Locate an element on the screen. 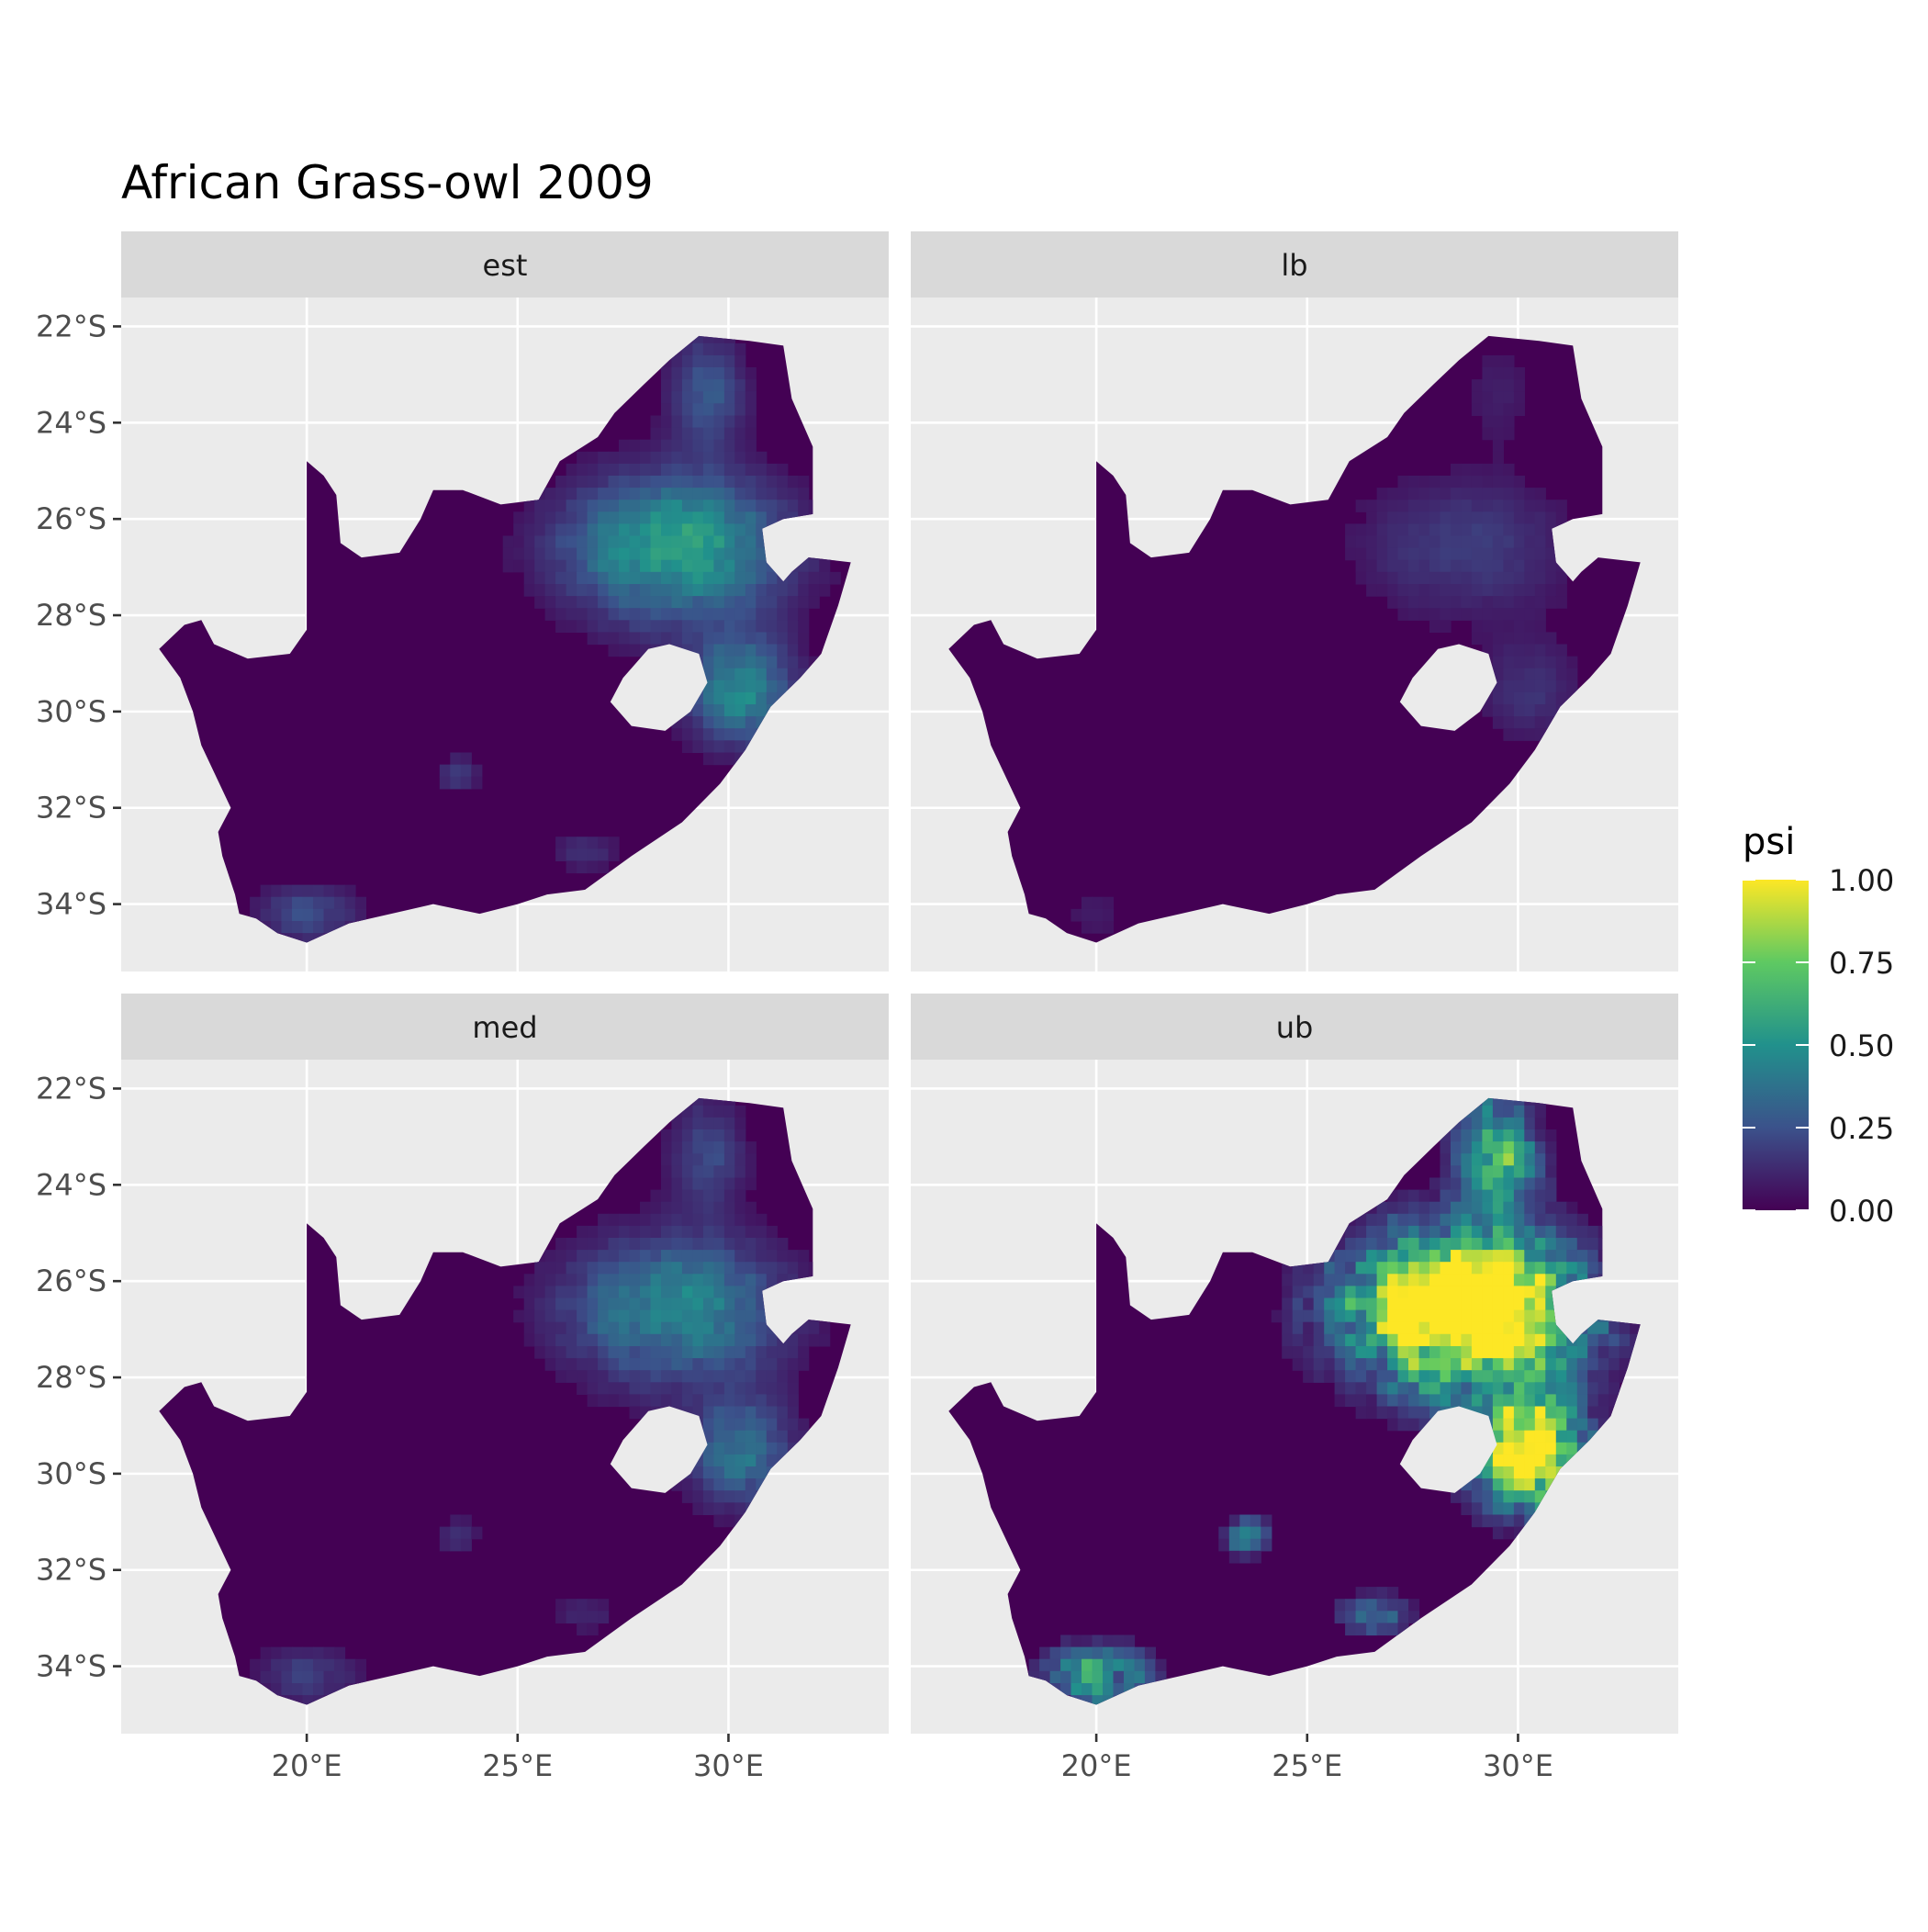  strip-label-est: est is located at coordinates (505, 265).